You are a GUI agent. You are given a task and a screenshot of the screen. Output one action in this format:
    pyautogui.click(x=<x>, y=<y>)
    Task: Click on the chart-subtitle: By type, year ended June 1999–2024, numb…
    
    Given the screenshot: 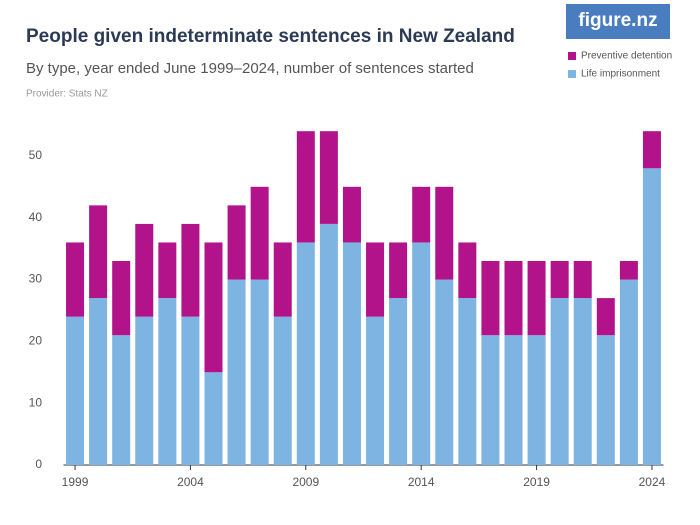 What is the action you would take?
    pyautogui.click(x=250, y=68)
    